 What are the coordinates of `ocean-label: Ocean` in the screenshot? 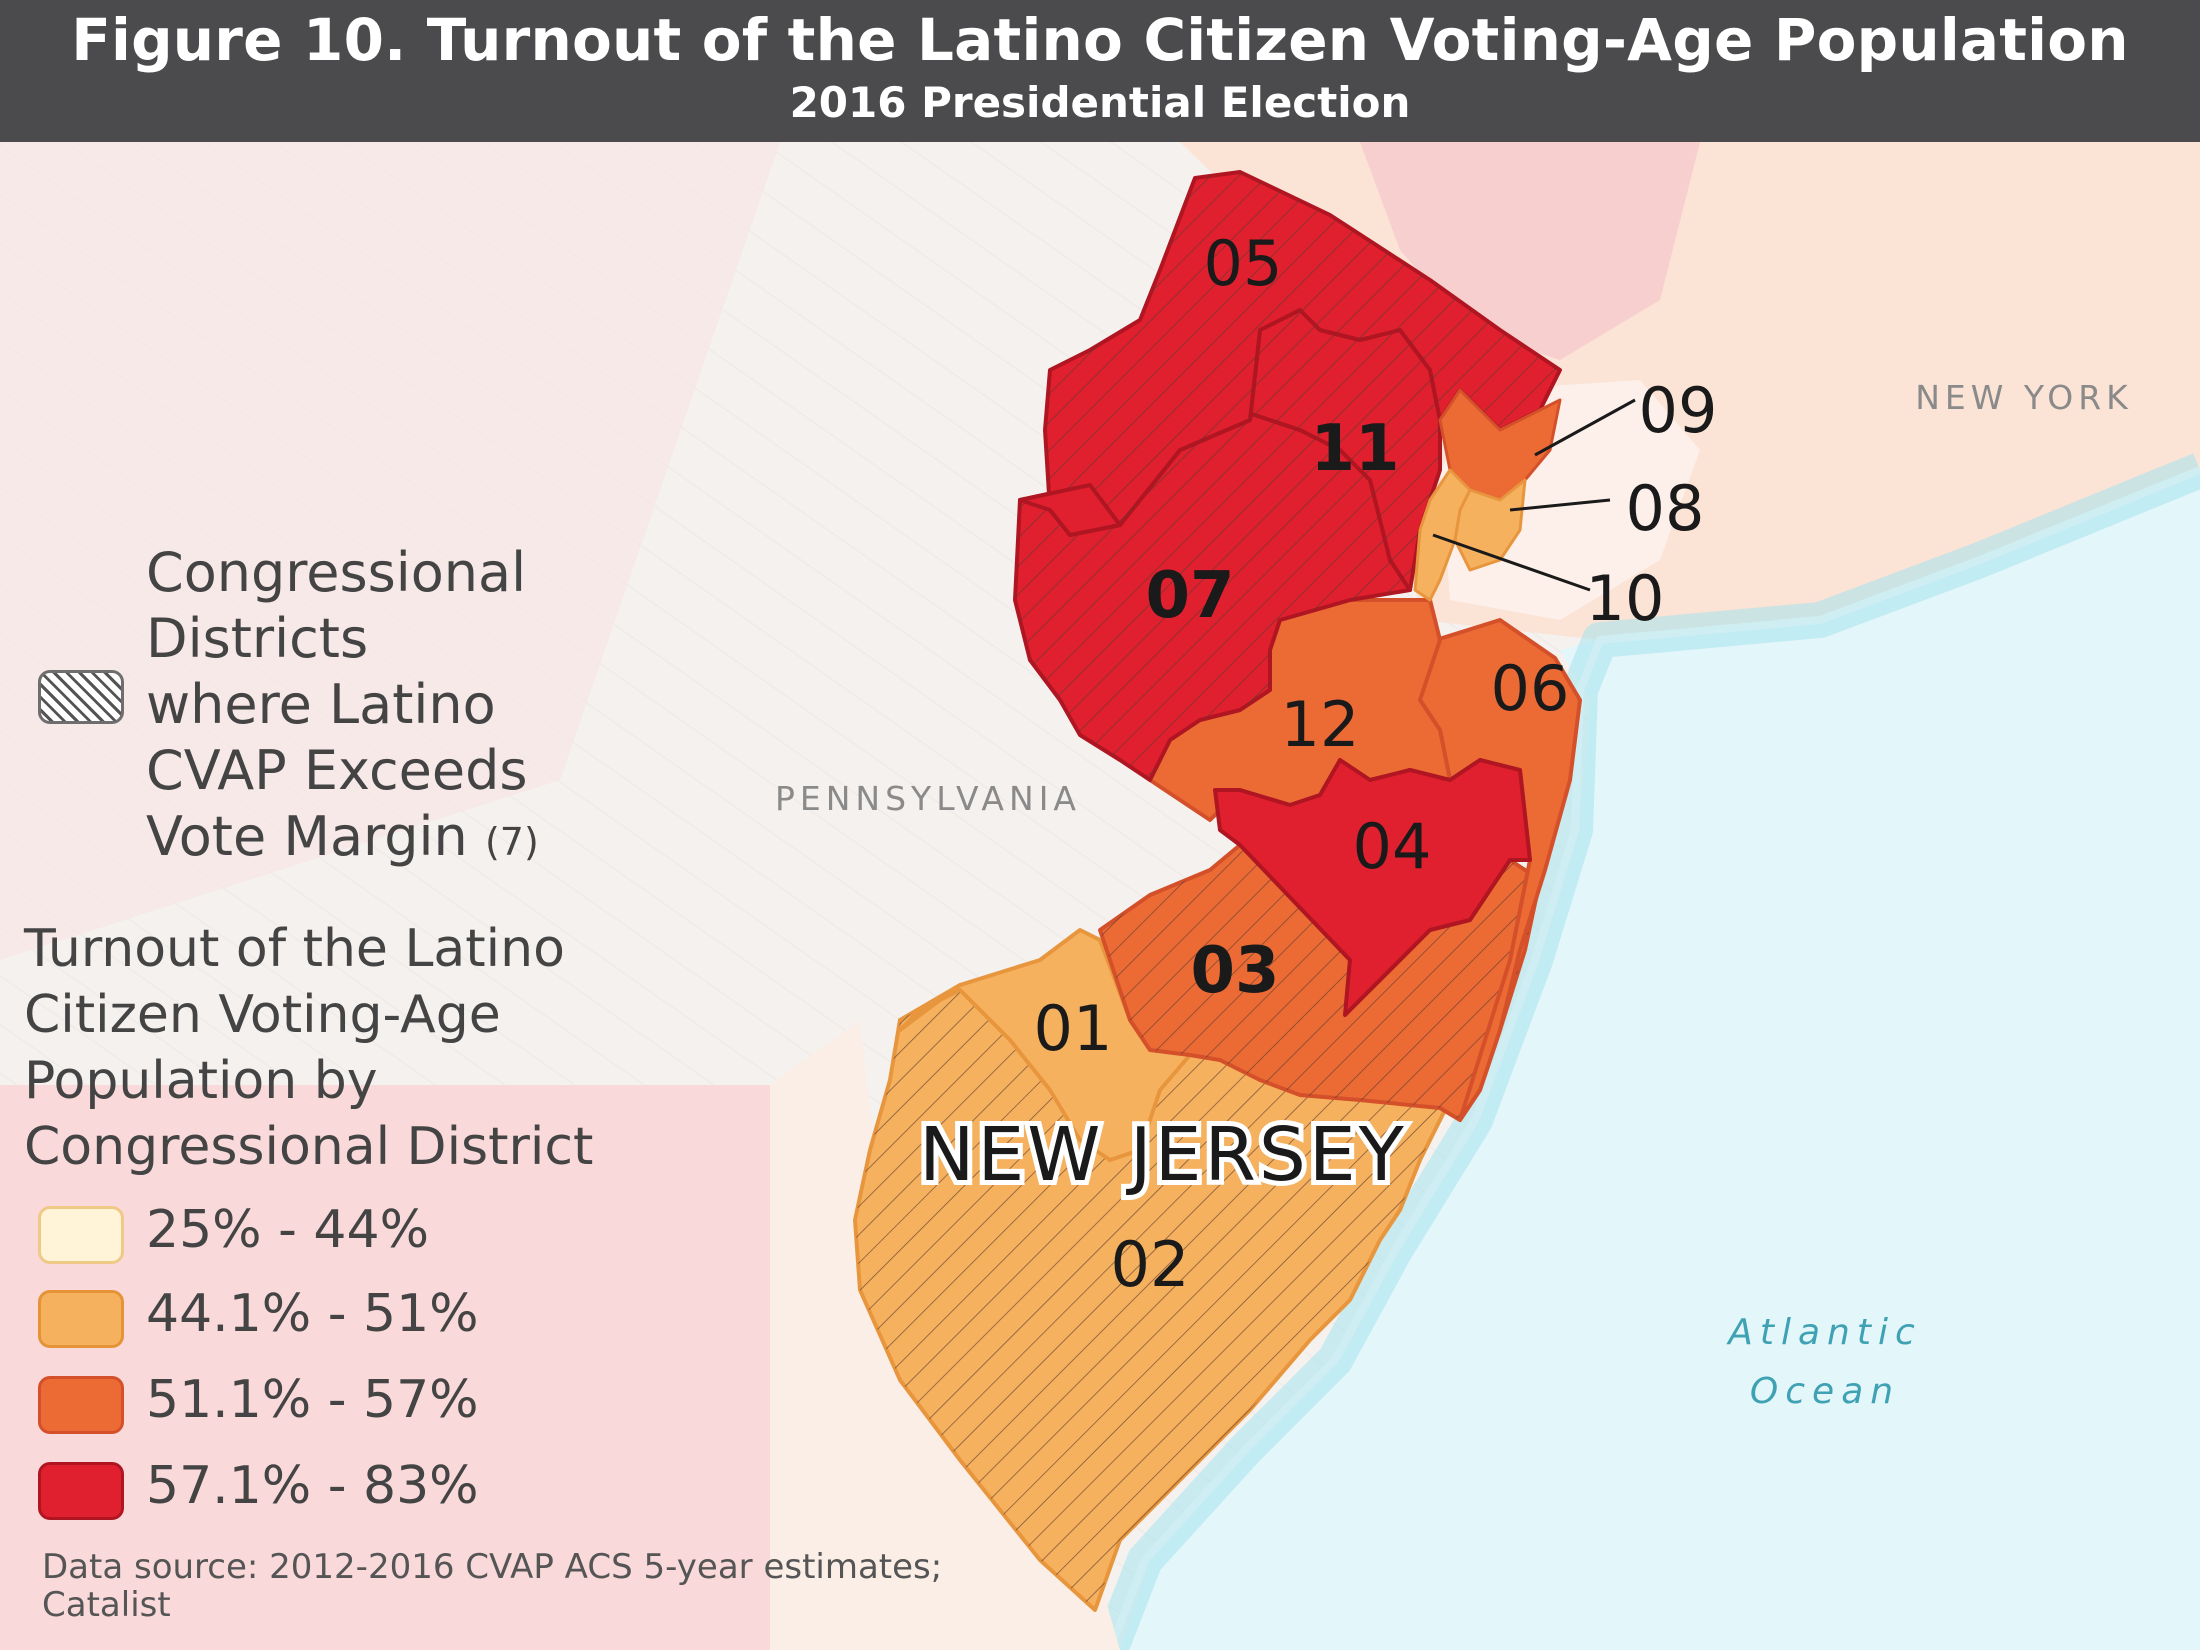 It's located at (1825, 1391).